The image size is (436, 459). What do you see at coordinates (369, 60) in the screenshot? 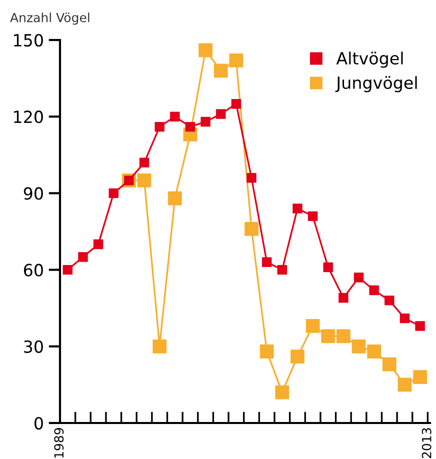
I see `legend-label: Altvögel` at bounding box center [369, 60].